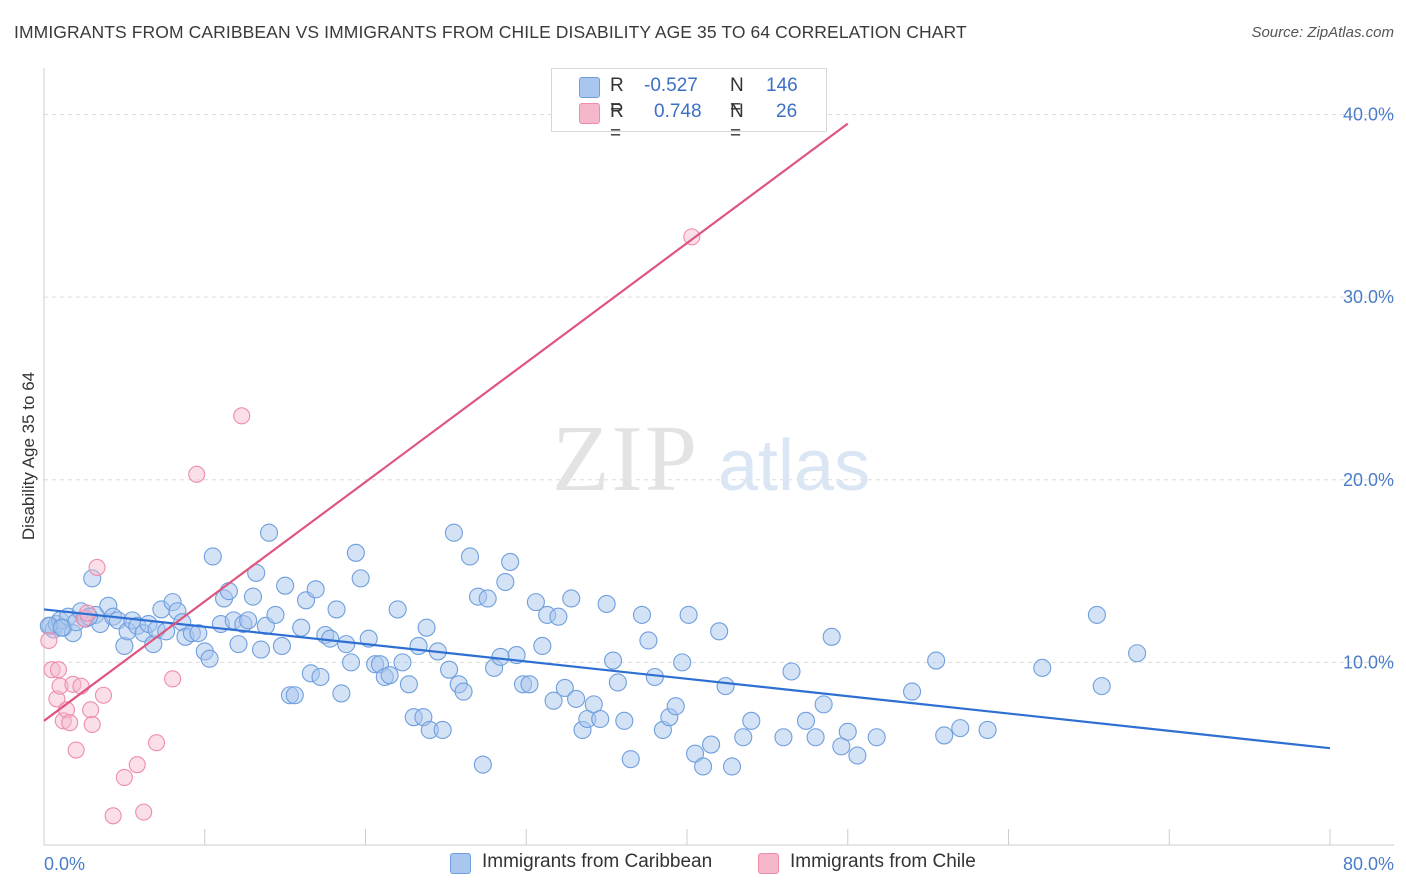 Image resolution: width=1406 pixels, height=892 pixels. I want to click on legend-n-value: 26, so click(787, 111).